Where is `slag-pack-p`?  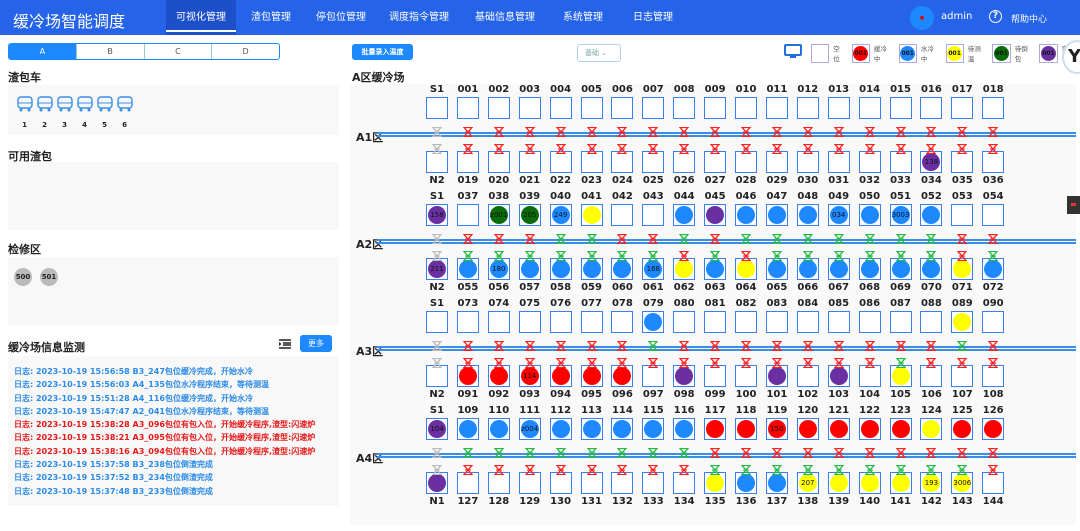
slag-pack-p is located at coordinates (838, 376).